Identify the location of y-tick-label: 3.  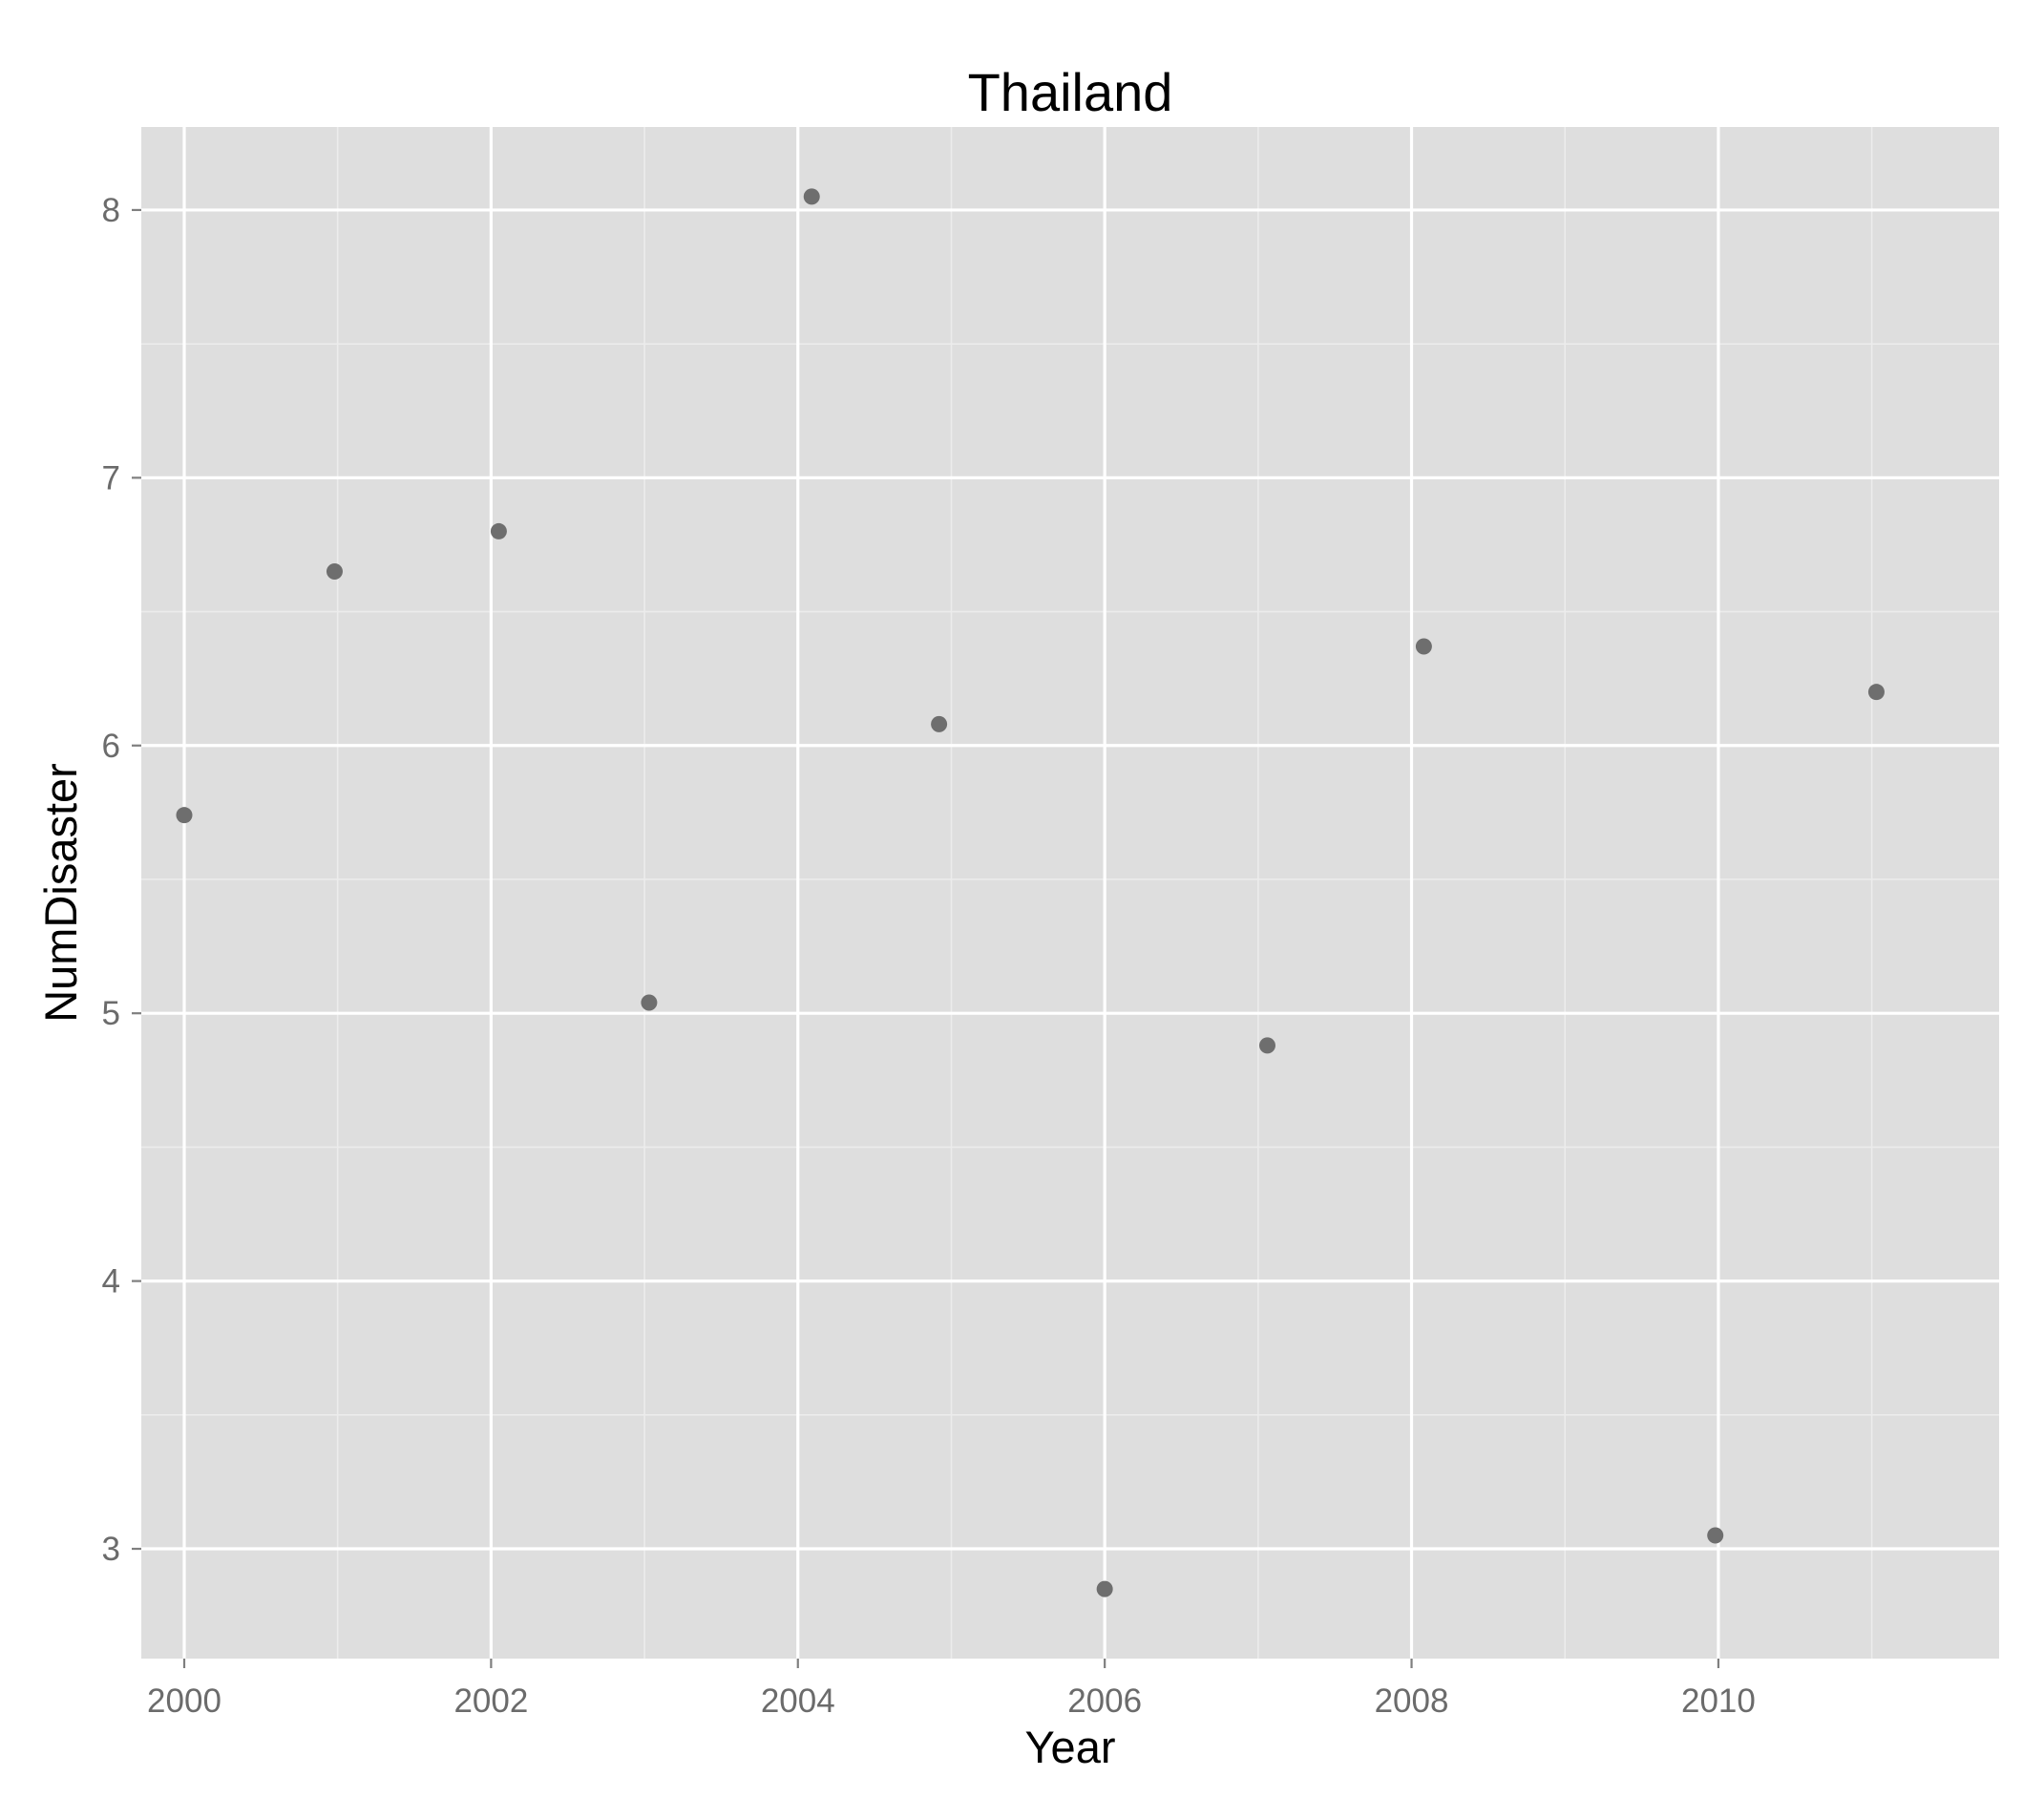
(111, 1549).